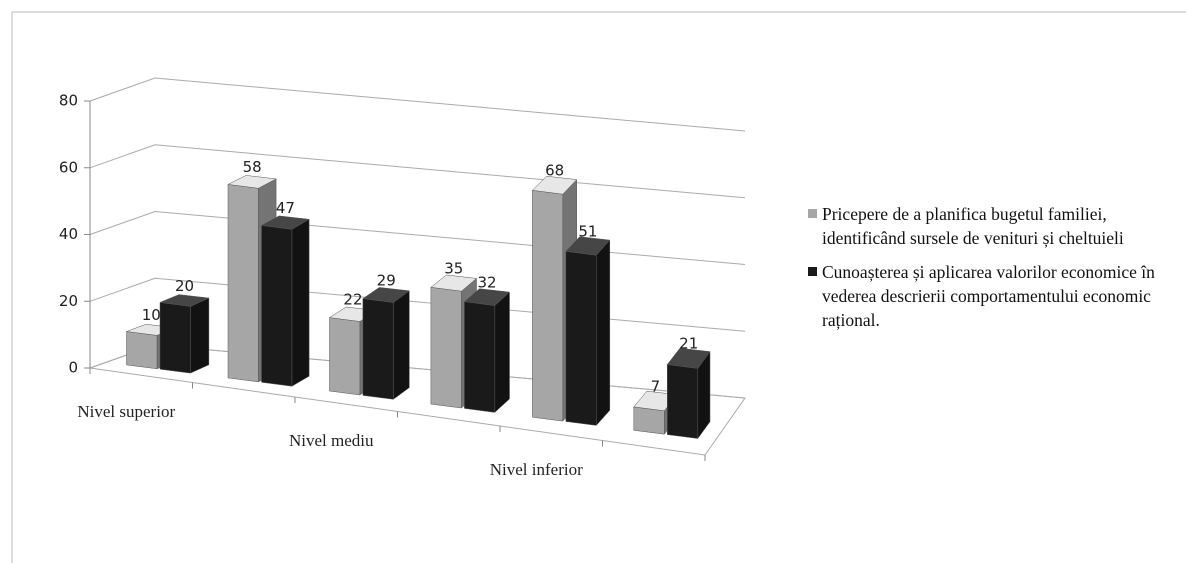 The height and width of the screenshot is (563, 1186). I want to click on data-label: 20, so click(184, 286).